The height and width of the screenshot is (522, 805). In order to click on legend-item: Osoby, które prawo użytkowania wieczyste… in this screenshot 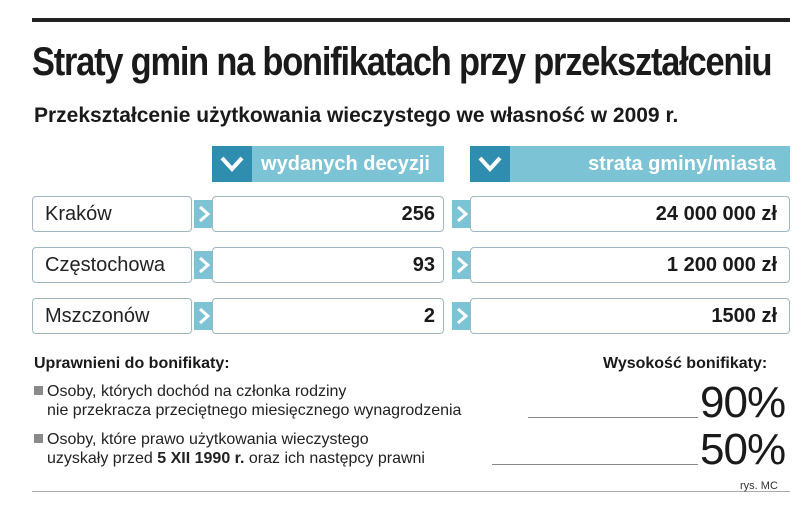, I will do `click(229, 449)`.